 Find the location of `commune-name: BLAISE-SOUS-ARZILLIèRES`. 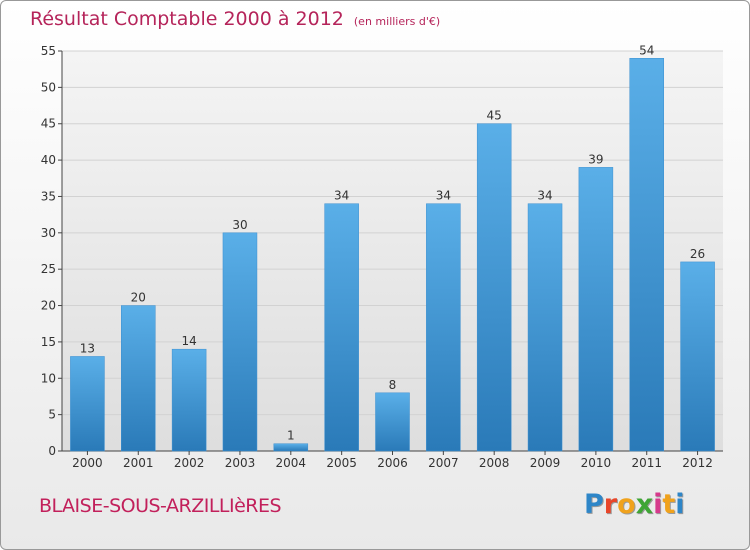

commune-name: BLAISE-SOUS-ARZILLIèRES is located at coordinates (160, 506).